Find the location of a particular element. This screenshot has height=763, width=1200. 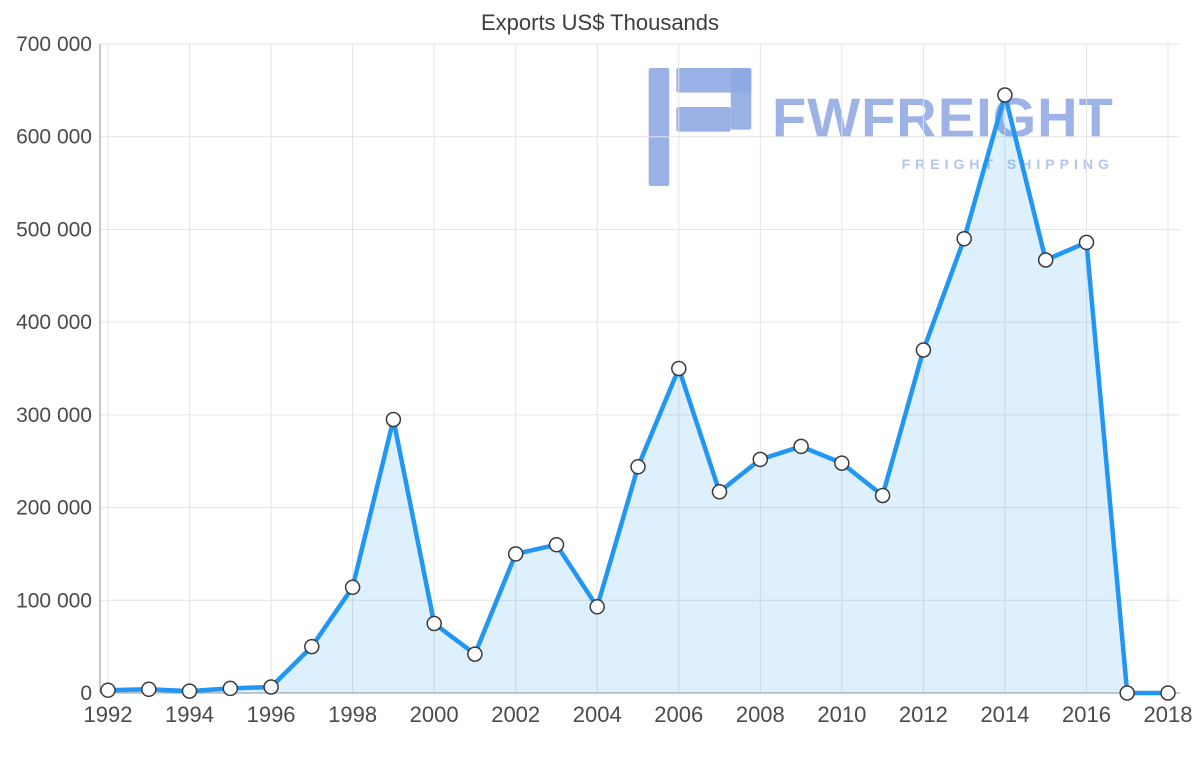

chart-title: Exports US$ Thousands is located at coordinates (600, 22).